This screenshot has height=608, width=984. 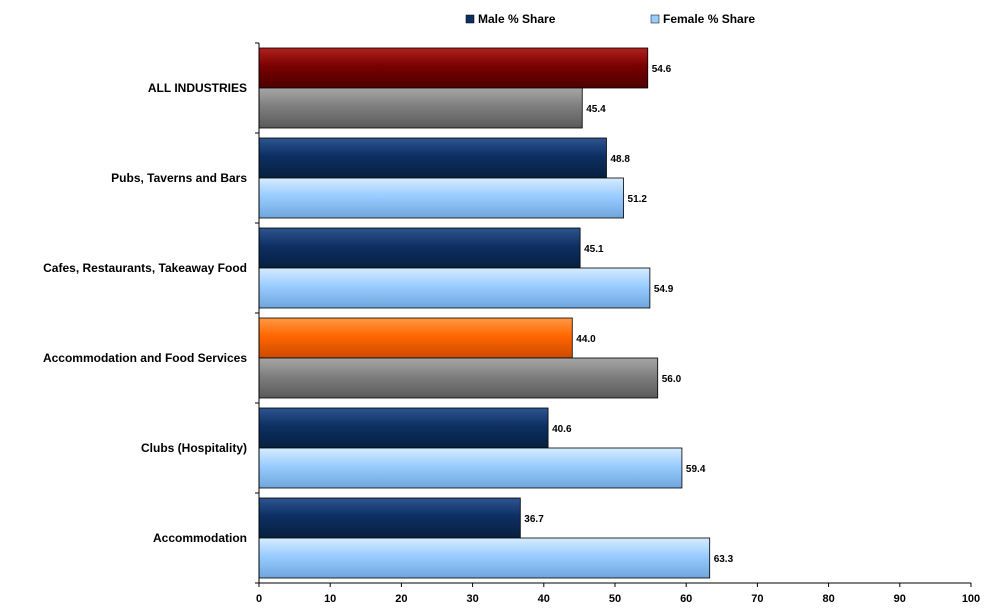 I want to click on value-label: 40.6, so click(x=562, y=429).